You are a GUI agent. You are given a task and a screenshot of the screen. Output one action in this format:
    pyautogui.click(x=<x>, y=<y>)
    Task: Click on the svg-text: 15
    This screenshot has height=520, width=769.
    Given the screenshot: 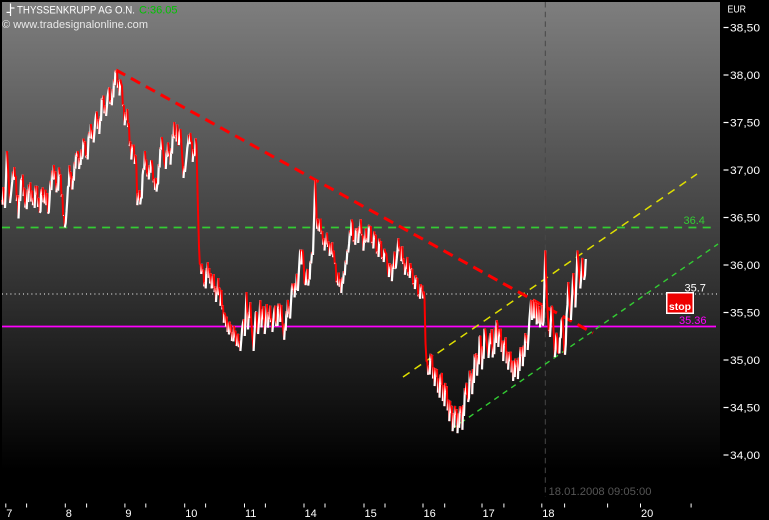 What is the action you would take?
    pyautogui.click(x=371, y=514)
    